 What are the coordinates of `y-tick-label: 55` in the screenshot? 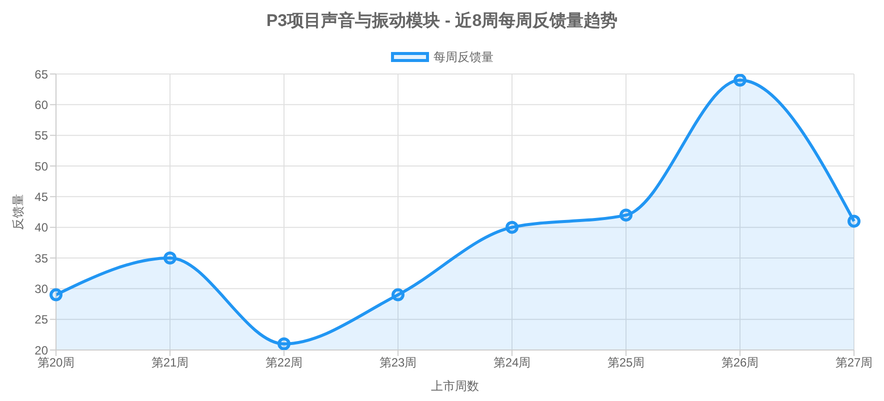 It's located at (41, 135).